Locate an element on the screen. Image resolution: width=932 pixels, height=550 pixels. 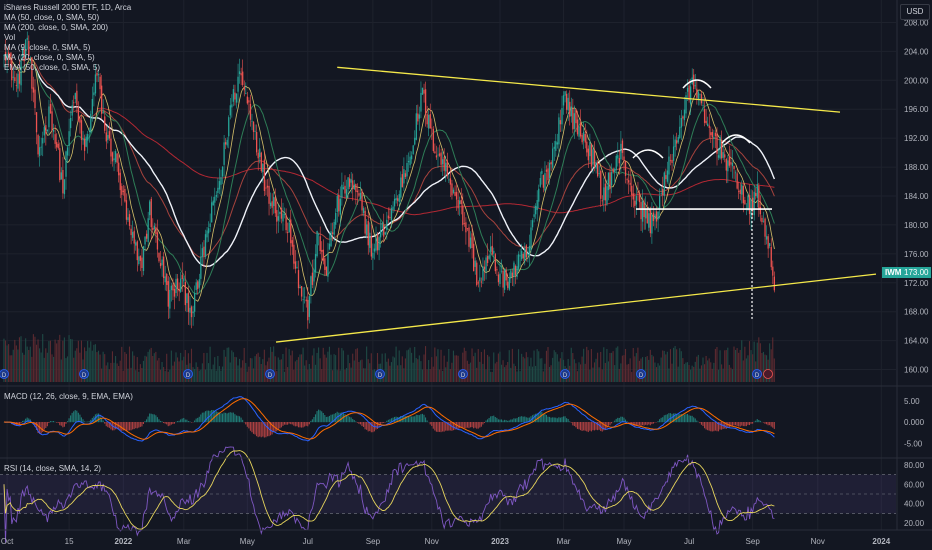
rsi-legend: RSI (14, close, SMA, 14, 2) is located at coordinates (52, 468).